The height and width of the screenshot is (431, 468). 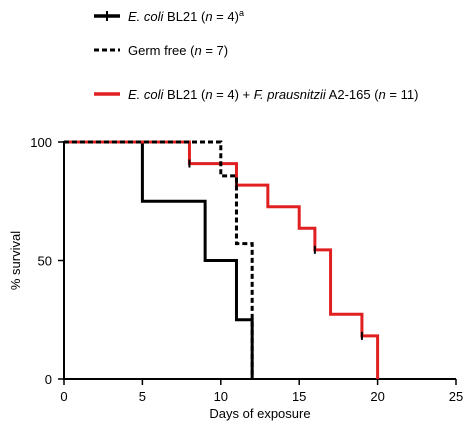 What do you see at coordinates (402, 94) in the screenshot?
I see `legend-label-part: = 11)` at bounding box center [402, 94].